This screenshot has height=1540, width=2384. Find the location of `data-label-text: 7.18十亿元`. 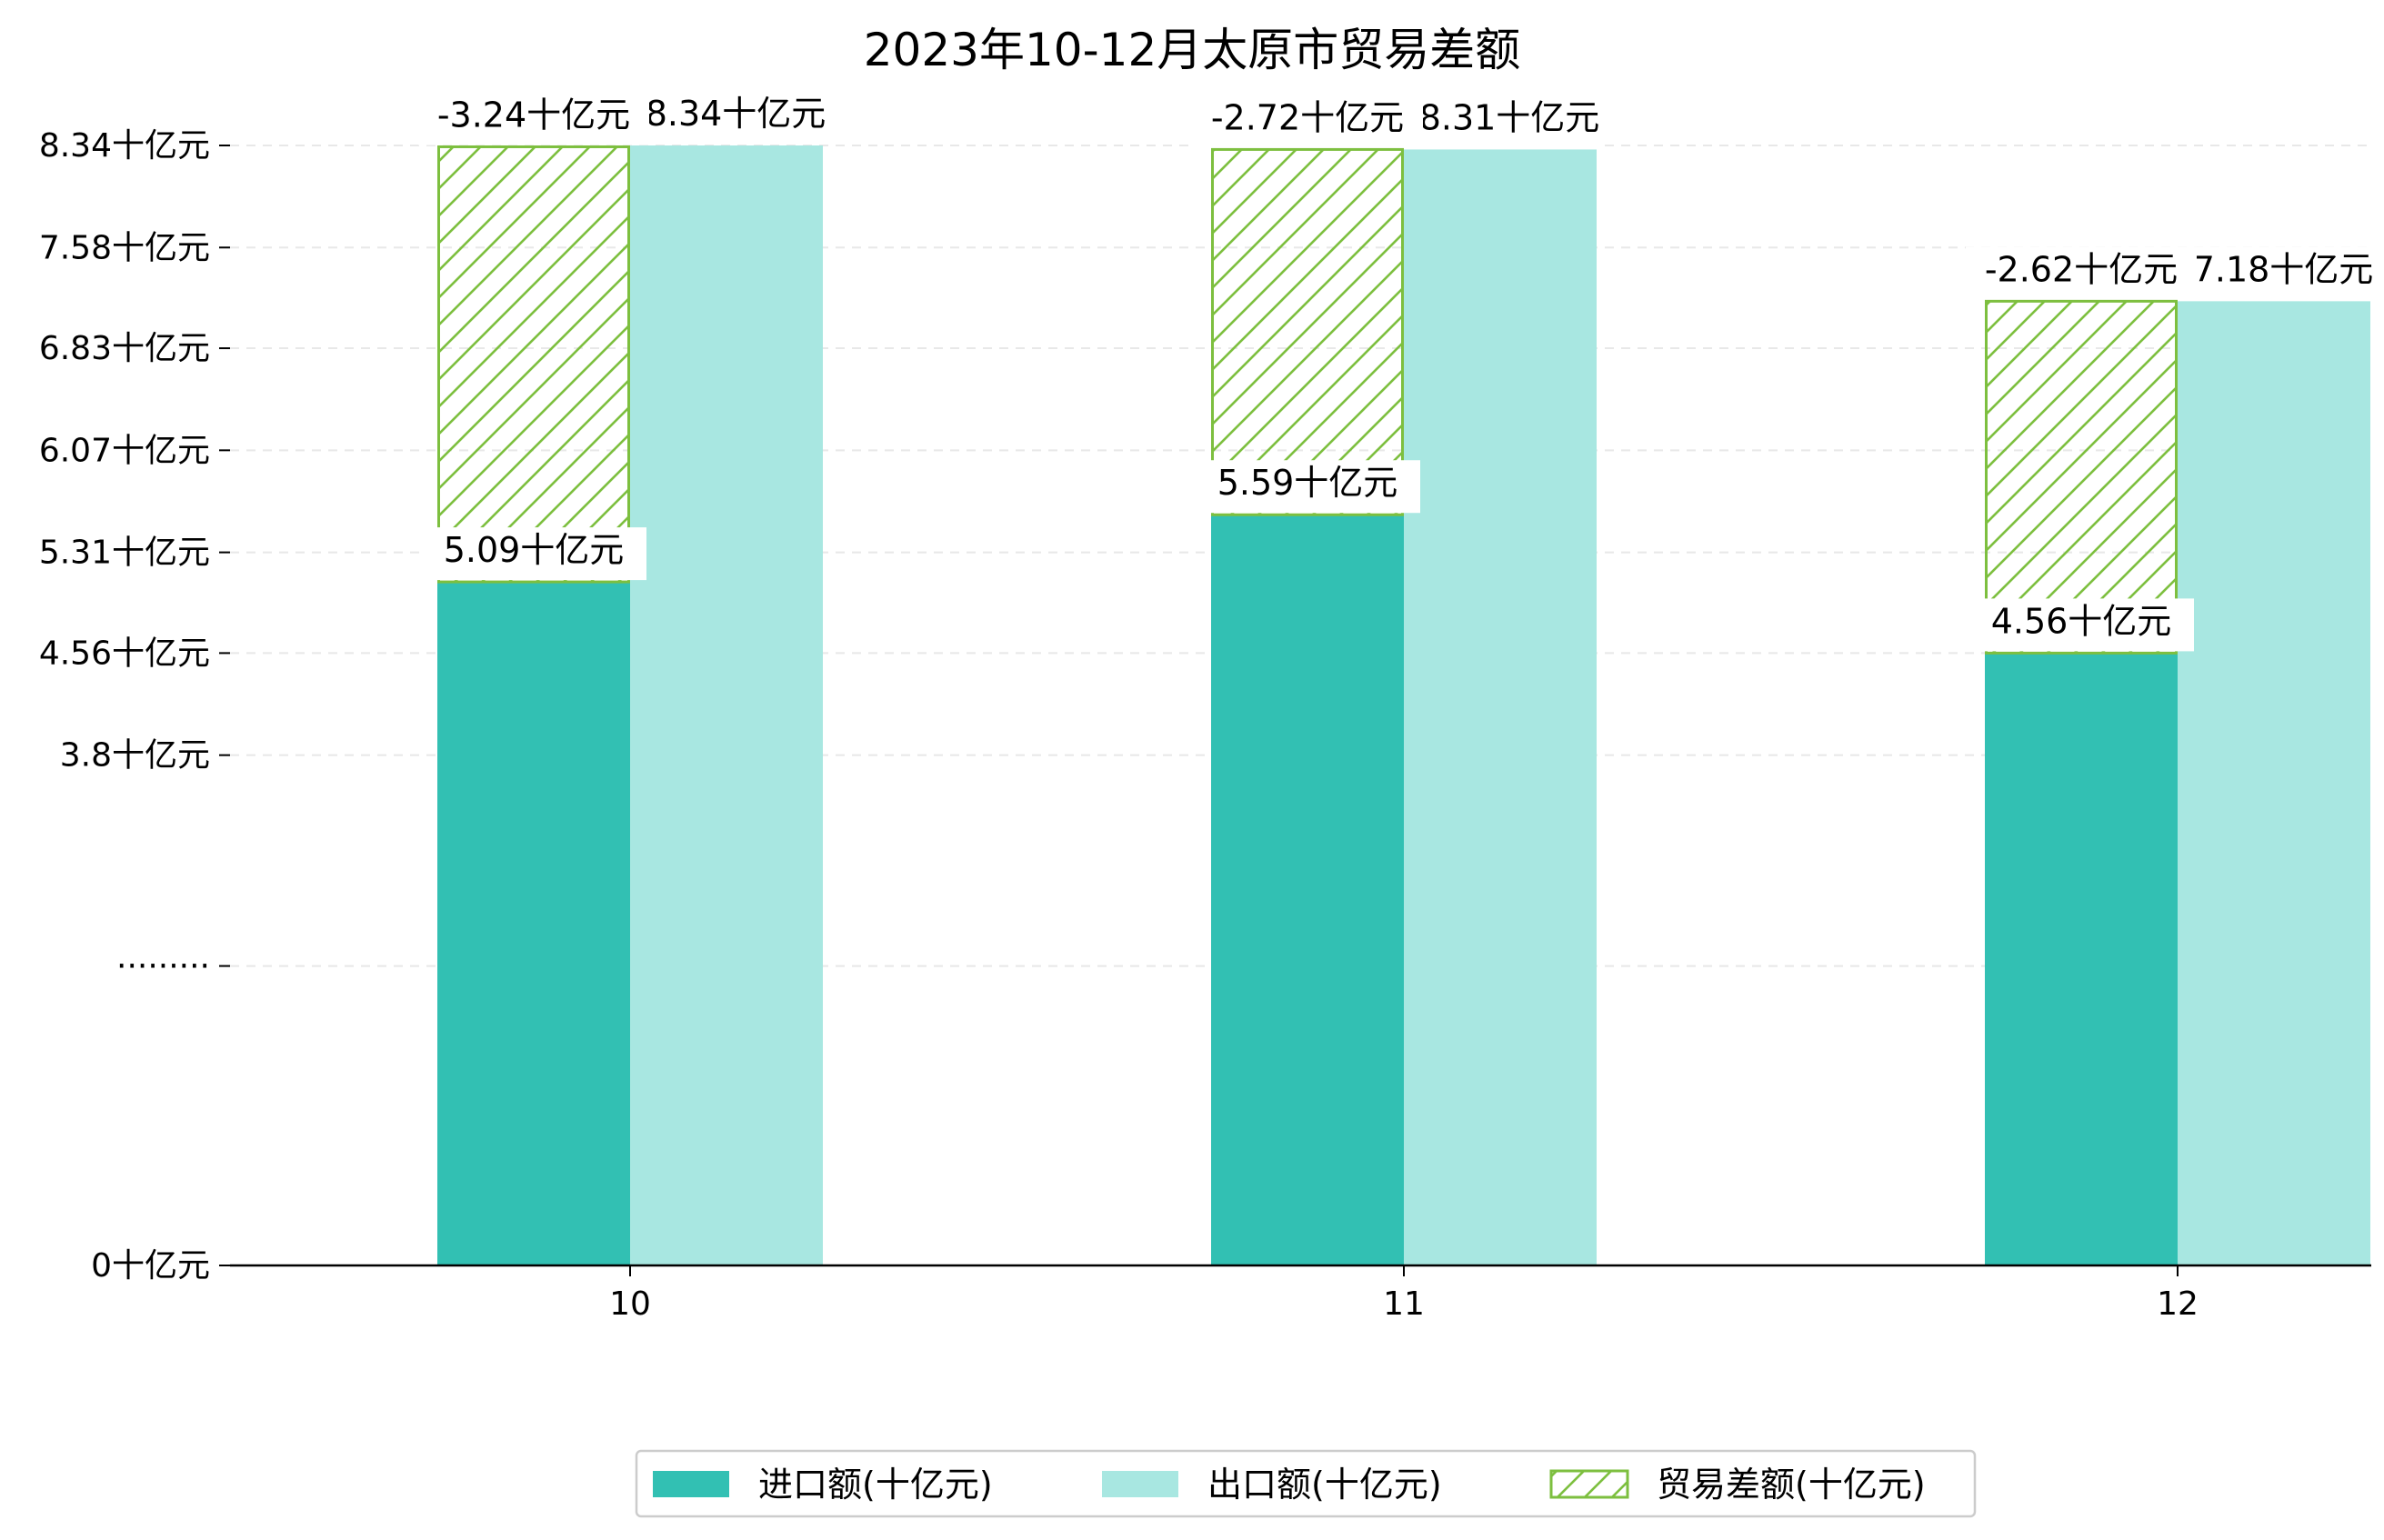

data-label-text: 7.18十亿元 is located at coordinates (2283, 269).